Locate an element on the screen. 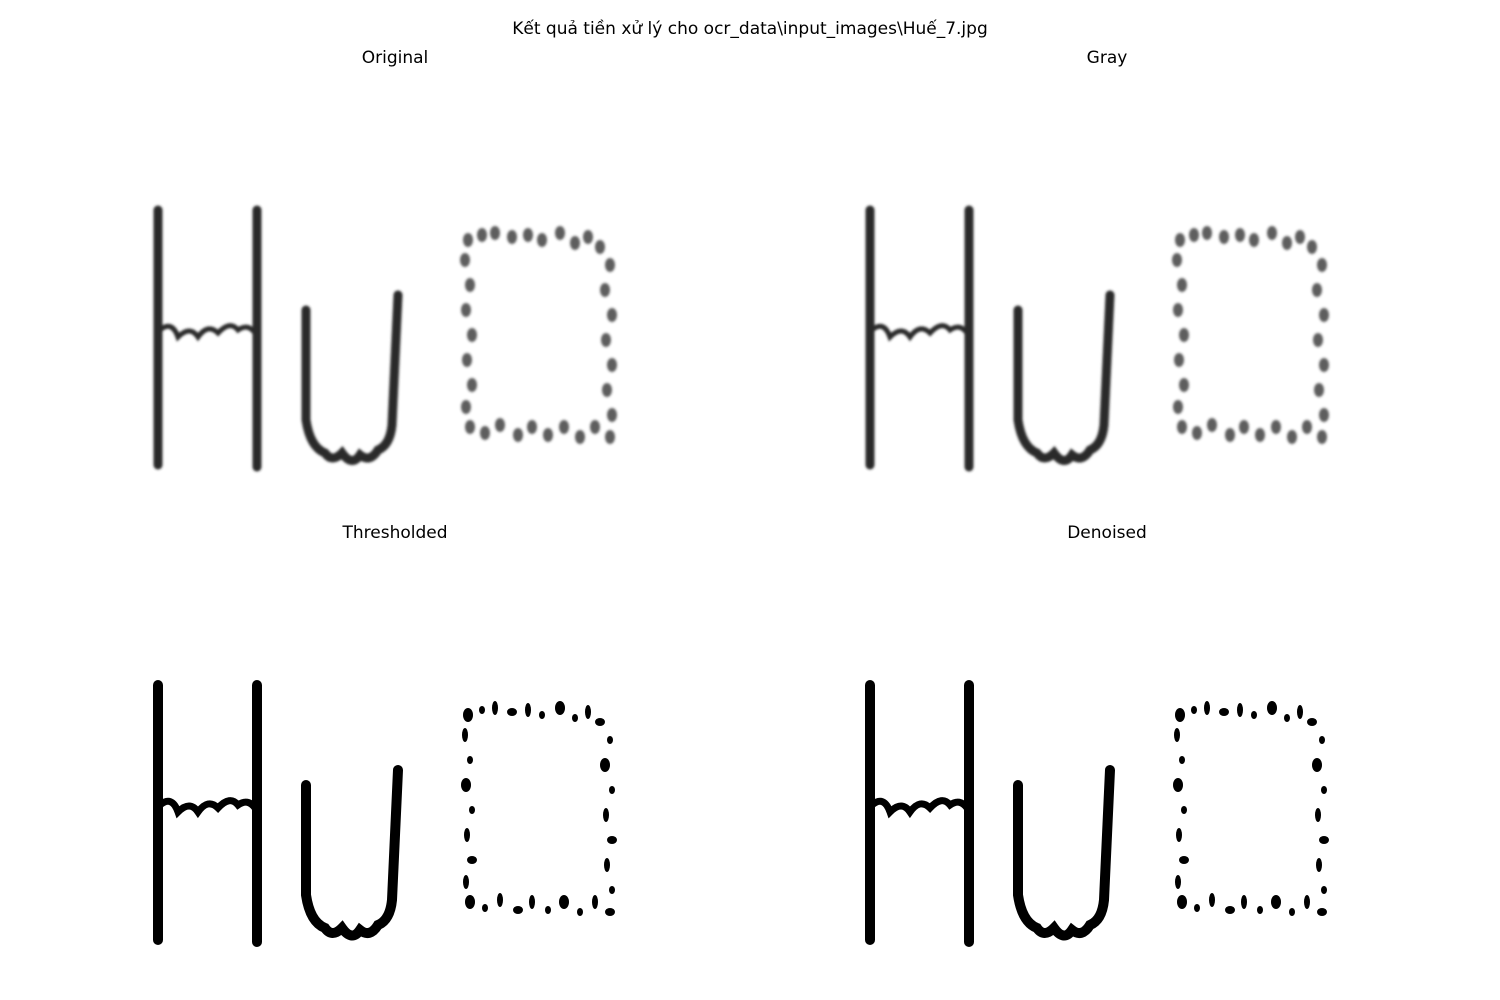  denoised-image is located at coordinates (1097, 813).